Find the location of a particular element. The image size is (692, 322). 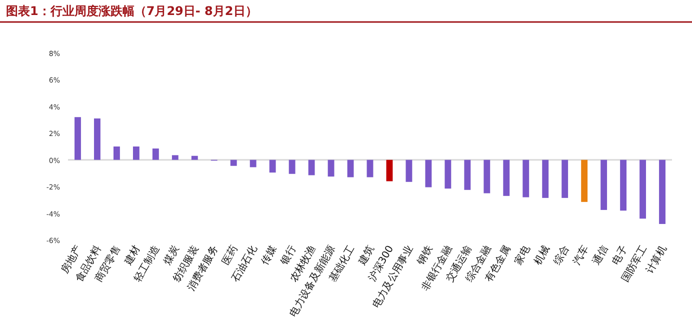

x-tick-label: 家电 is located at coordinates (522, 255).